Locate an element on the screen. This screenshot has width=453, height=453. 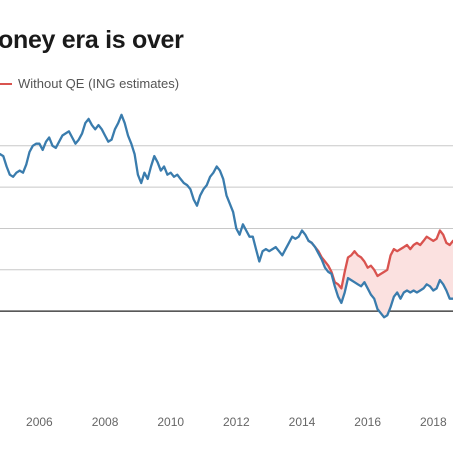
legend-label-without-qe: Without QE (ING estimates) is located at coordinates (99, 83).